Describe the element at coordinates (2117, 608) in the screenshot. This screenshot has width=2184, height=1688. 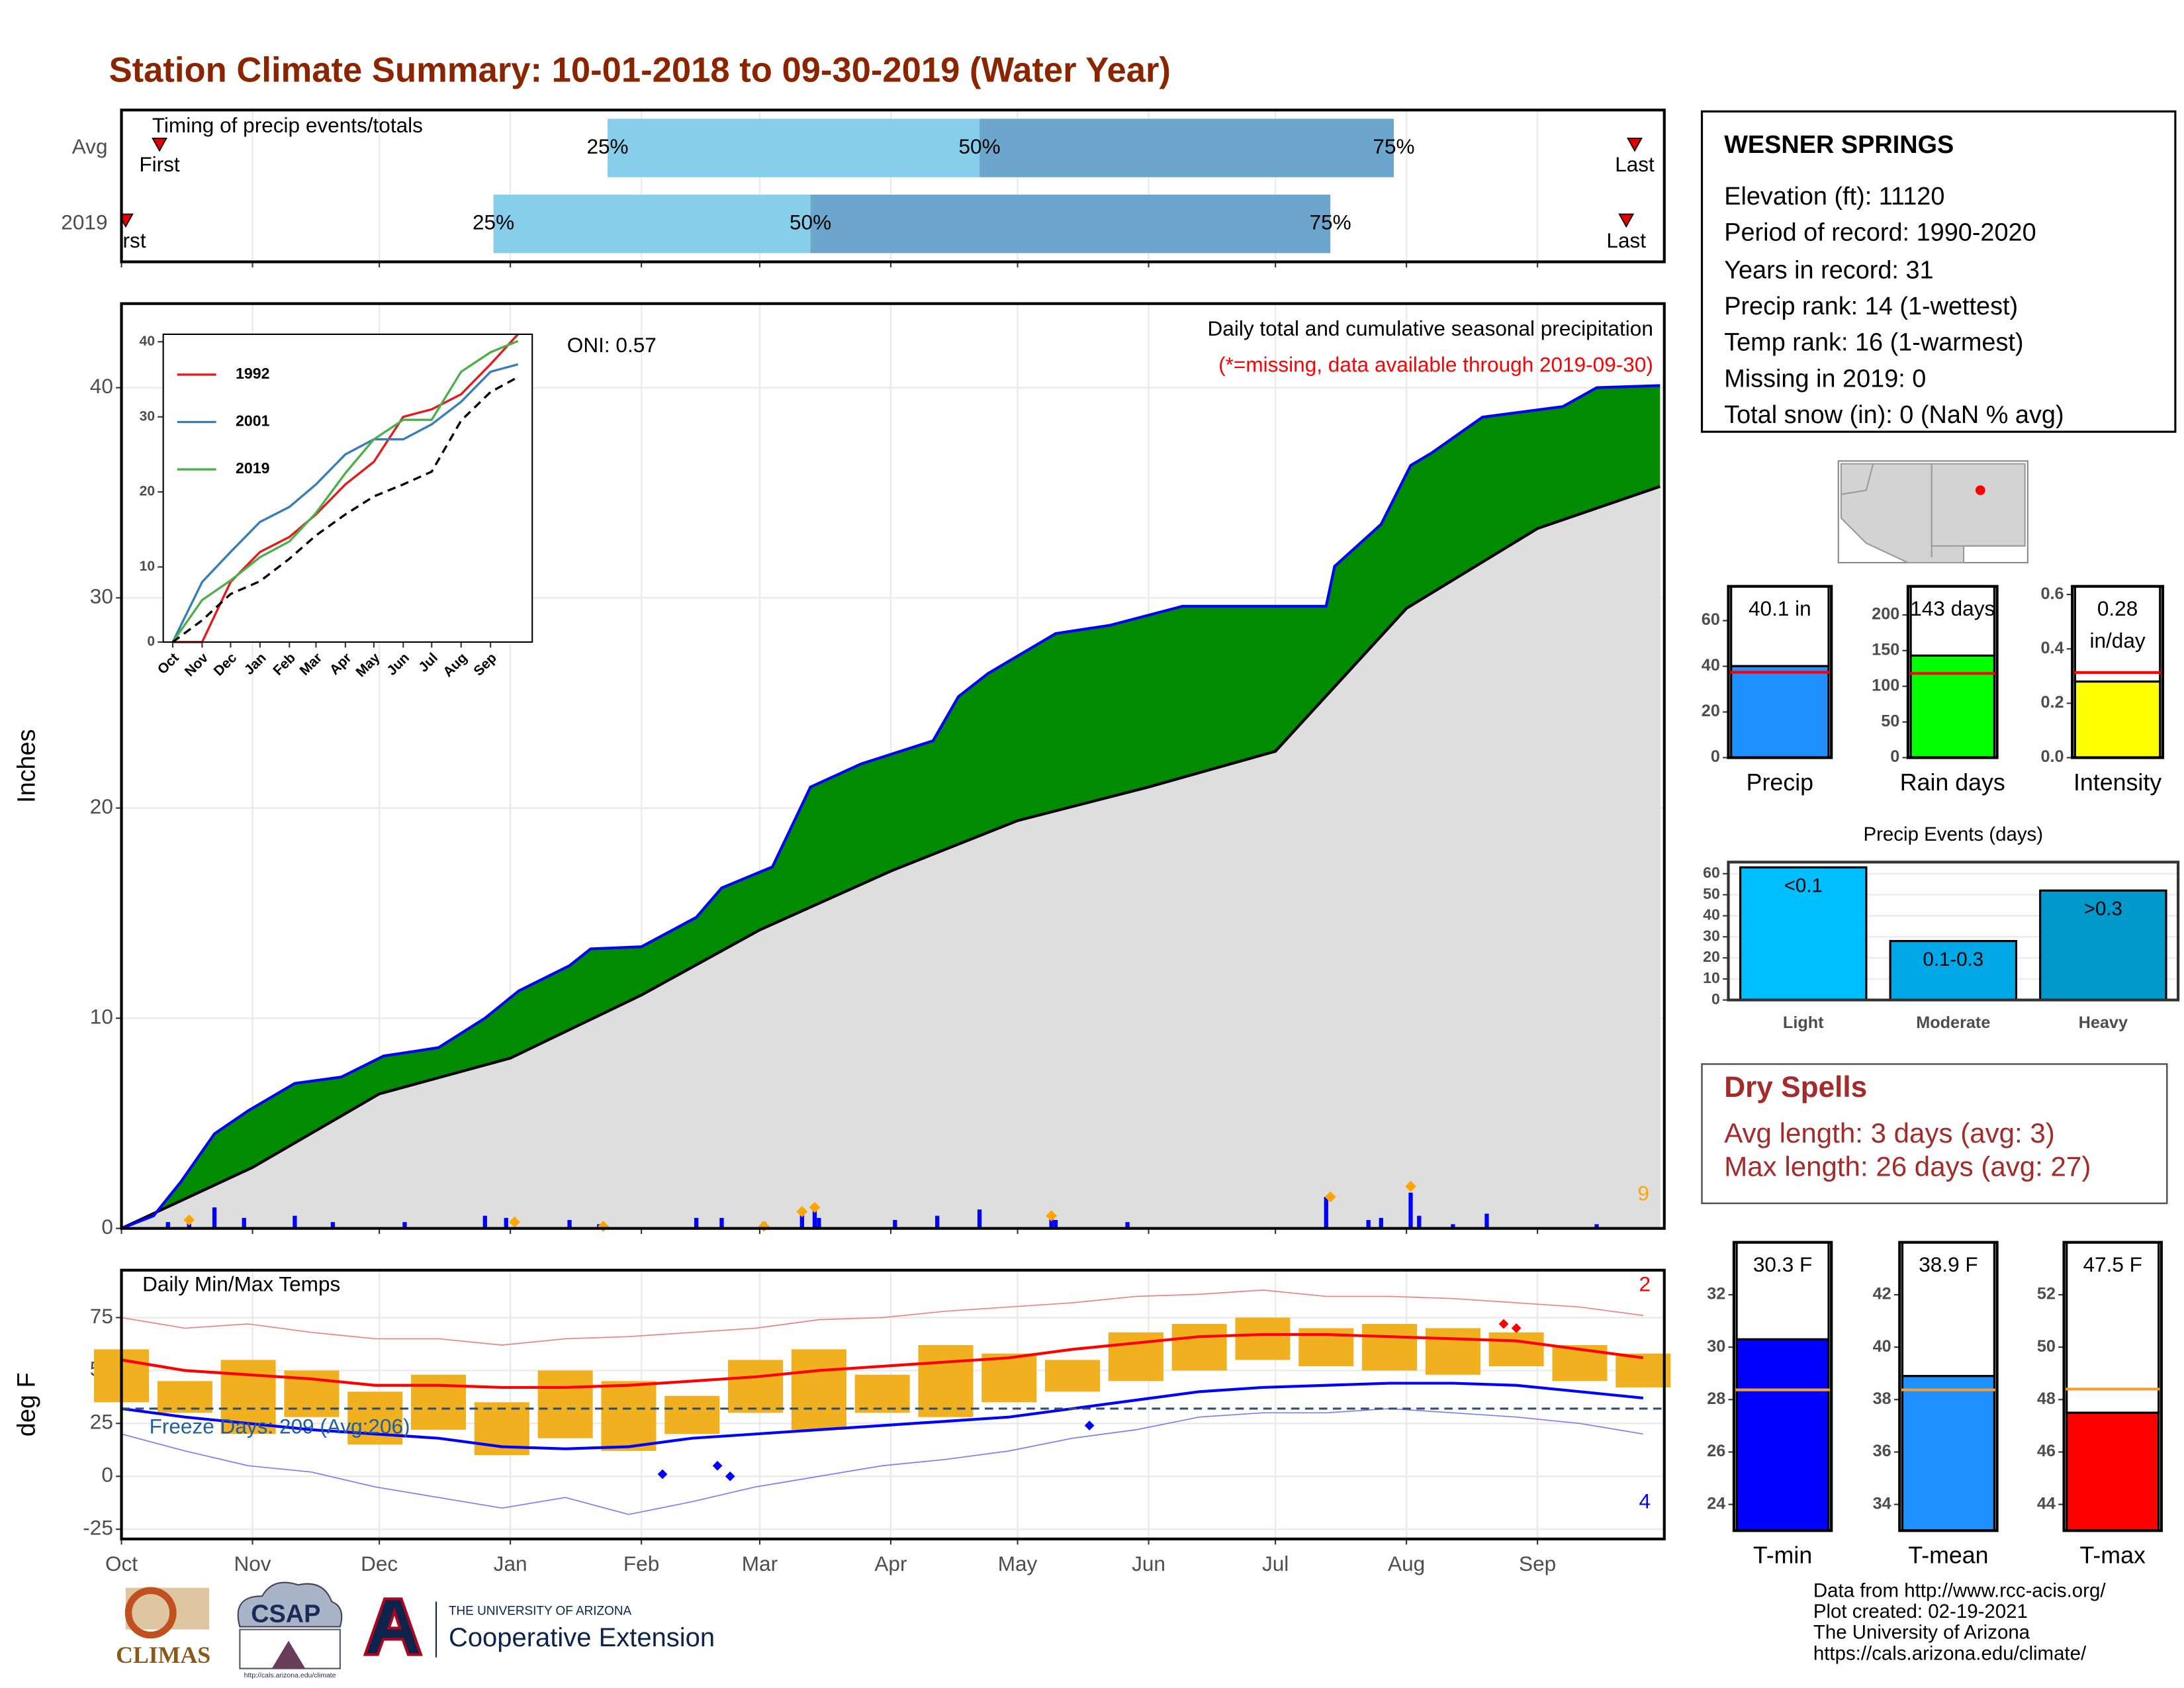
I see `value-label: 0.28` at that location.